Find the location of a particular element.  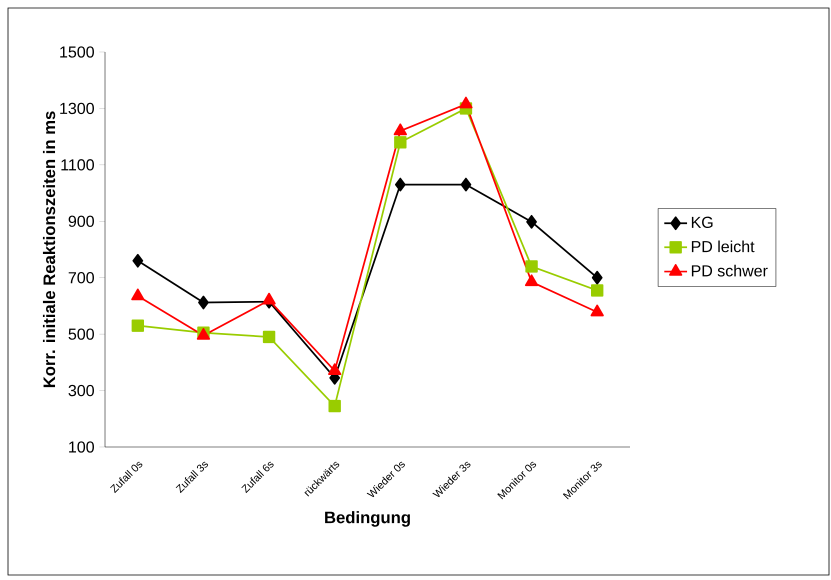

legend-label: PD schwer is located at coordinates (730, 270).